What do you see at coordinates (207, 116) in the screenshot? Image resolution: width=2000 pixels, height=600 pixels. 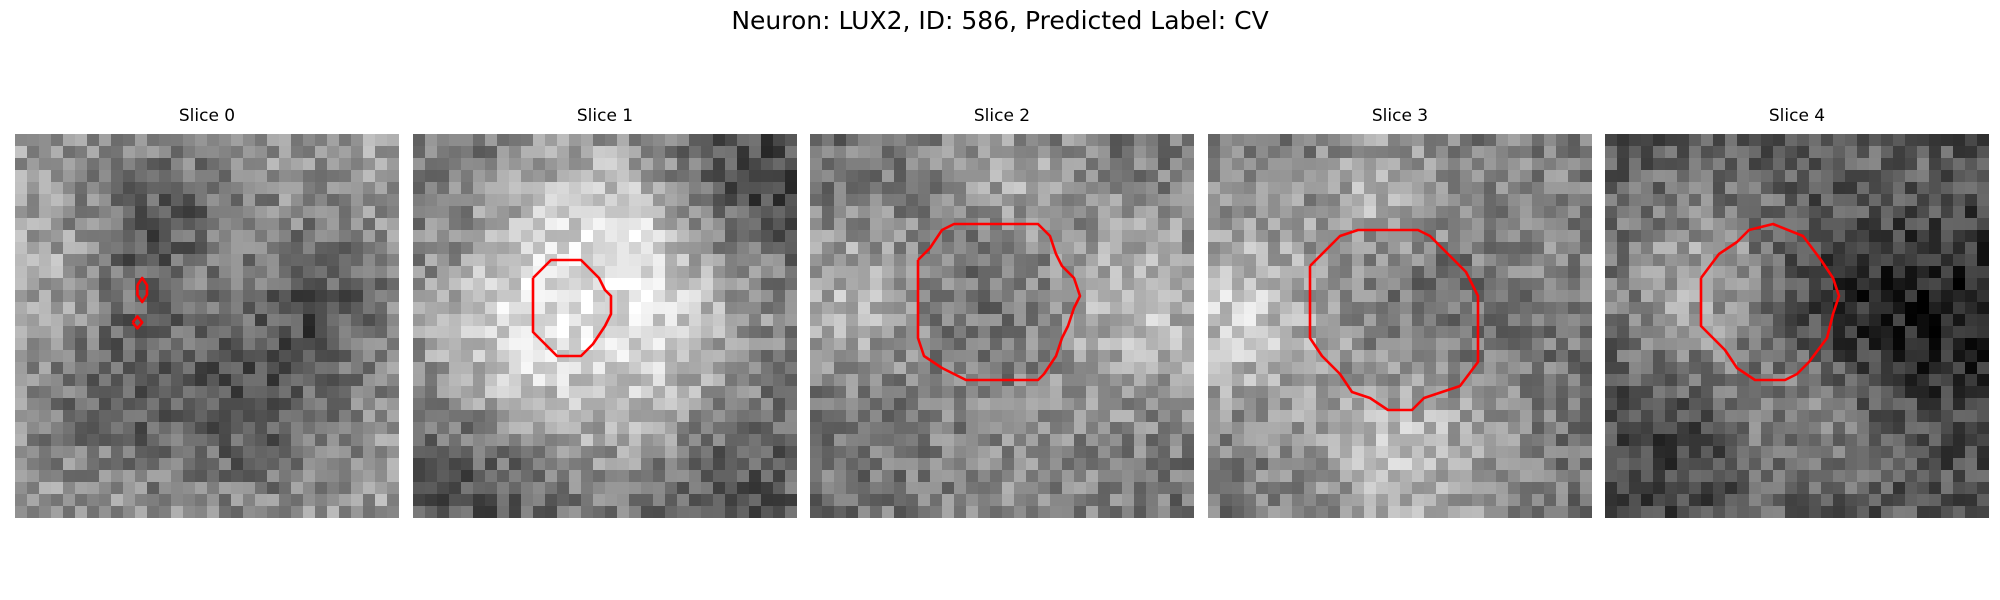 I see `slice-title-0: Slice 0` at bounding box center [207, 116].